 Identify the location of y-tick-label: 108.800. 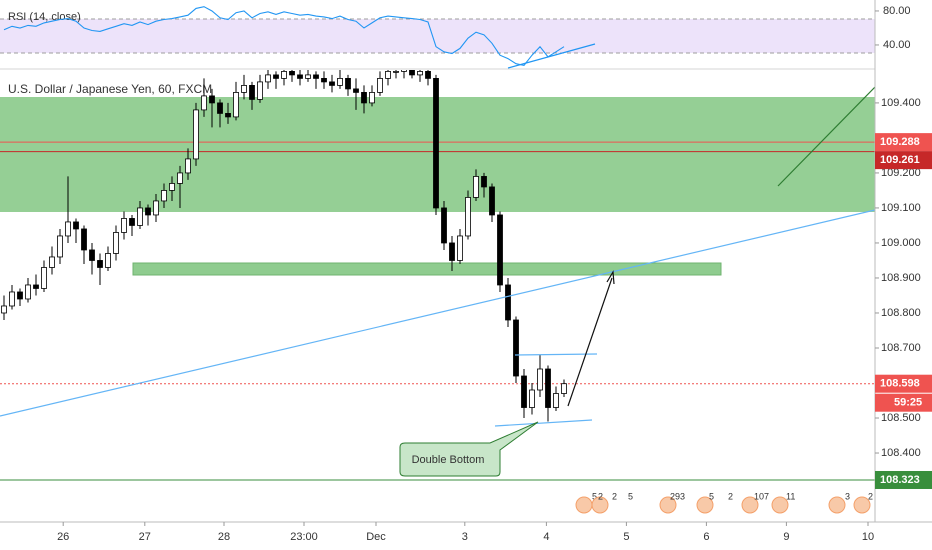
(901, 313).